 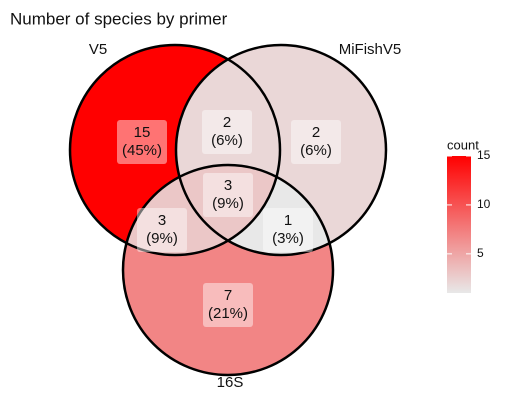 What do you see at coordinates (459, 224) in the screenshot?
I see `color-bar` at bounding box center [459, 224].